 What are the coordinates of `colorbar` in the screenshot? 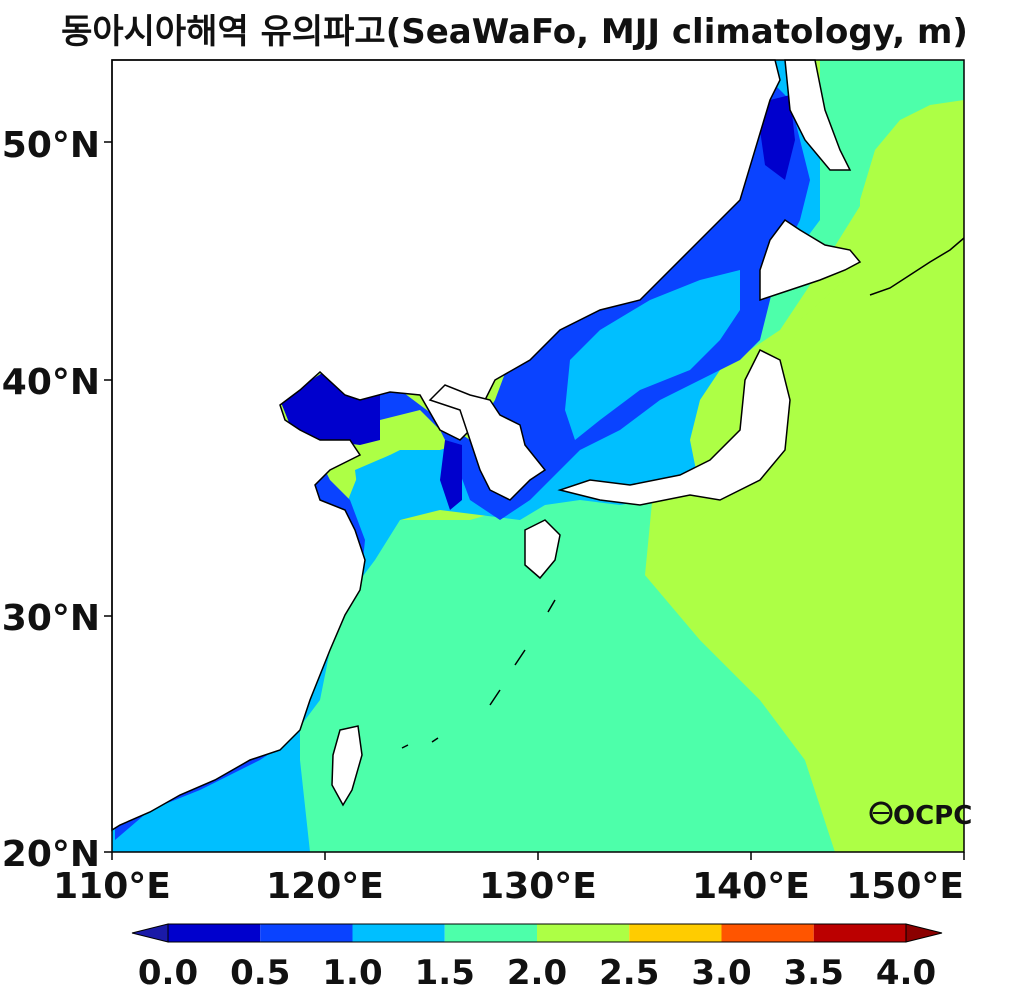 It's located at (537, 933).